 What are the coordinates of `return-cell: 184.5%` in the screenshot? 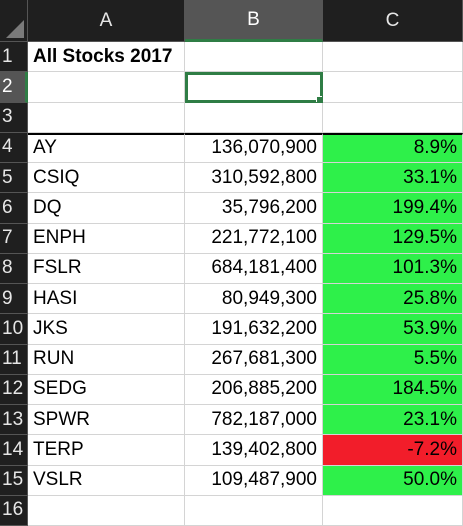 It's located at (393, 389).